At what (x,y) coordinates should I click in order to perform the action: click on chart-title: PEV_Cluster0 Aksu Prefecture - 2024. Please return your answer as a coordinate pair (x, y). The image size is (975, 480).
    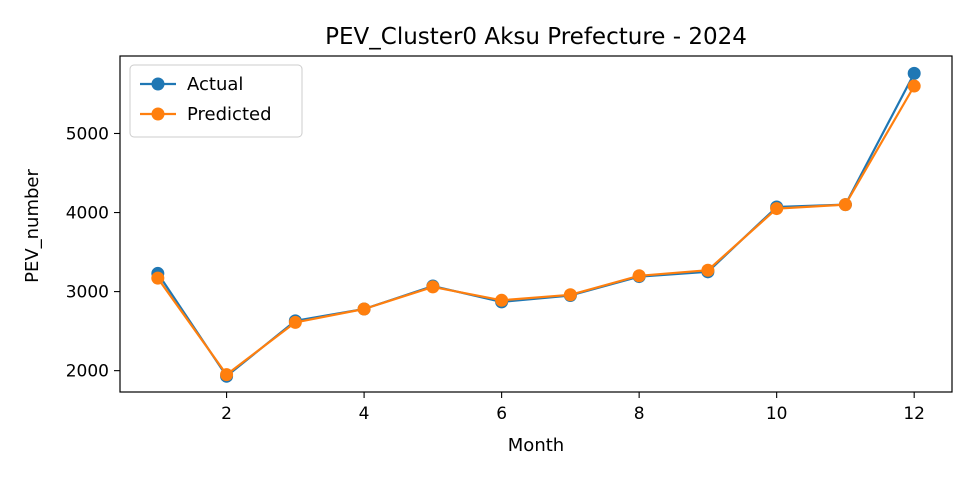
    Looking at the image, I should click on (536, 37).